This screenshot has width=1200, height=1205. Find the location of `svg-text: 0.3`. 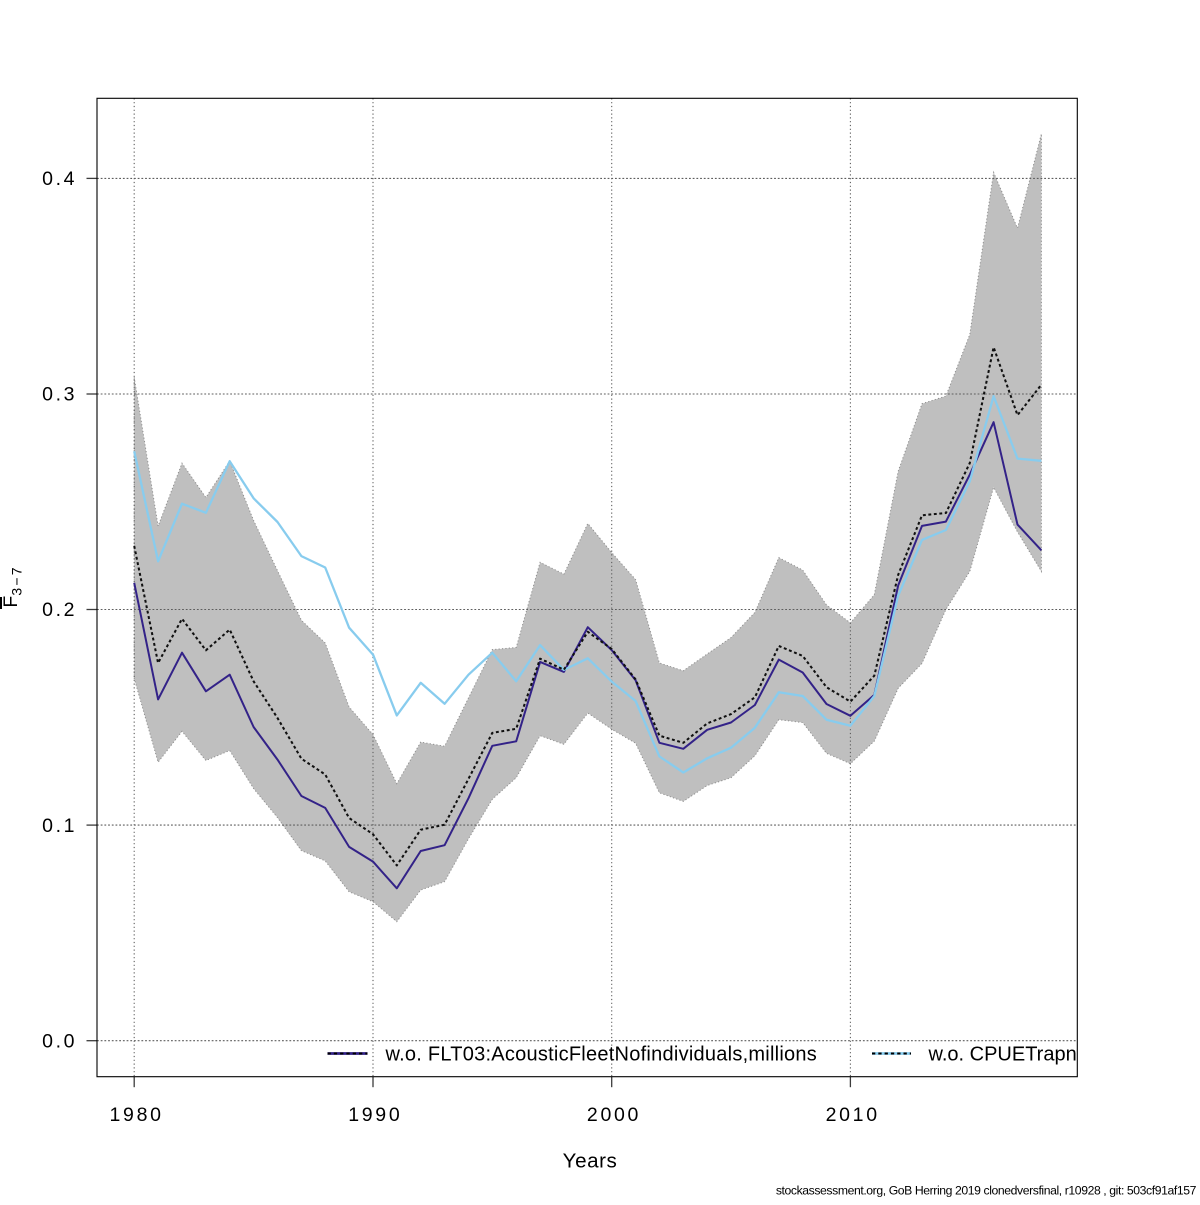

svg-text: 0.3 is located at coordinates (59, 395).